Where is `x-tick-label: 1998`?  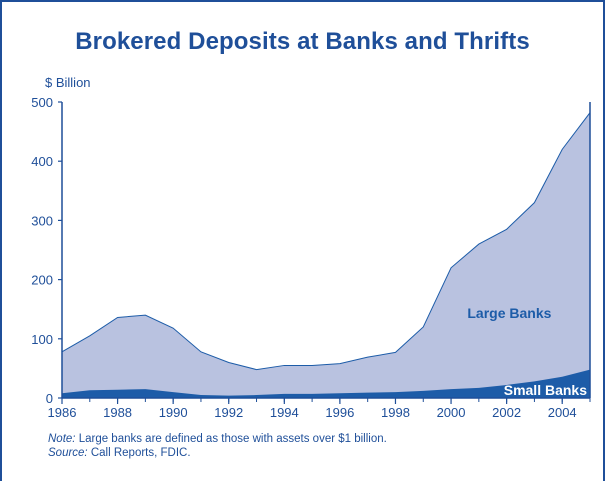
x-tick-label: 1998 is located at coordinates (395, 412).